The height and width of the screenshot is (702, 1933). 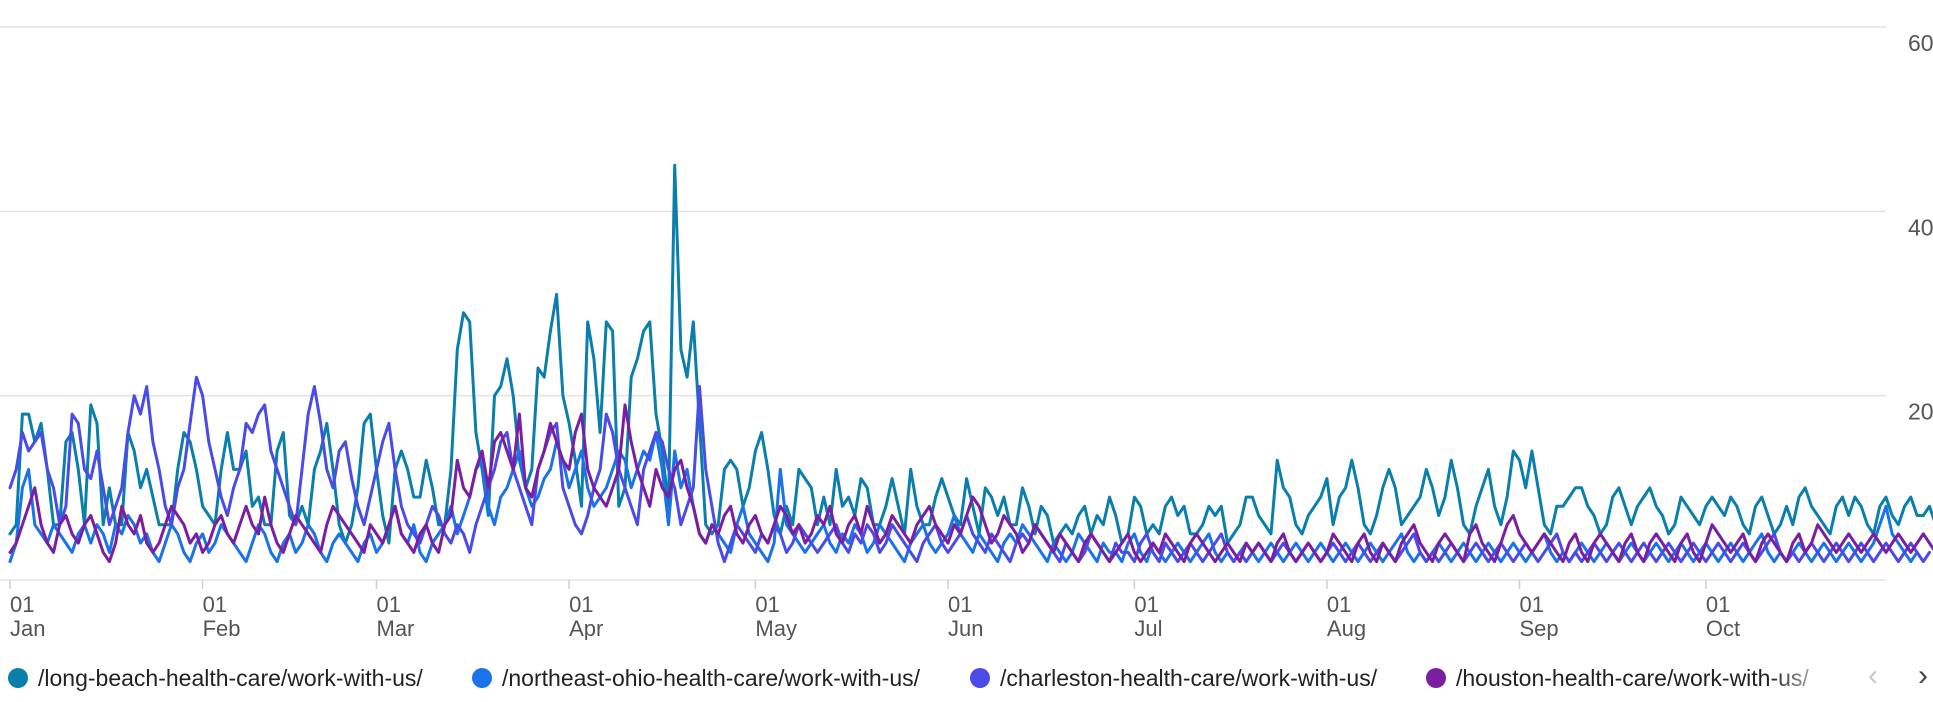 I want to click on legend-label: /houston-health-care/work-with-us/, so click(x=1632, y=677).